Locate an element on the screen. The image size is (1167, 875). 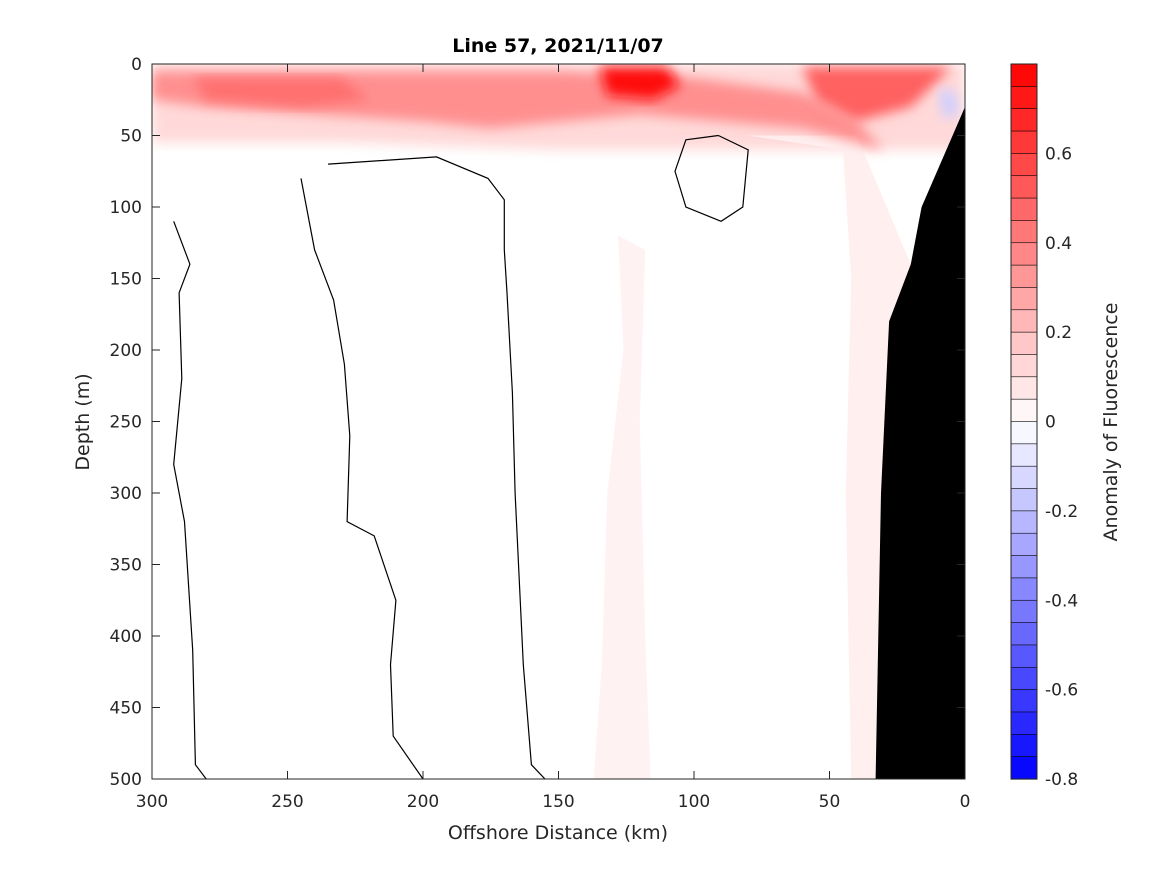
y-tick-label: 500 is located at coordinates (126, 780).